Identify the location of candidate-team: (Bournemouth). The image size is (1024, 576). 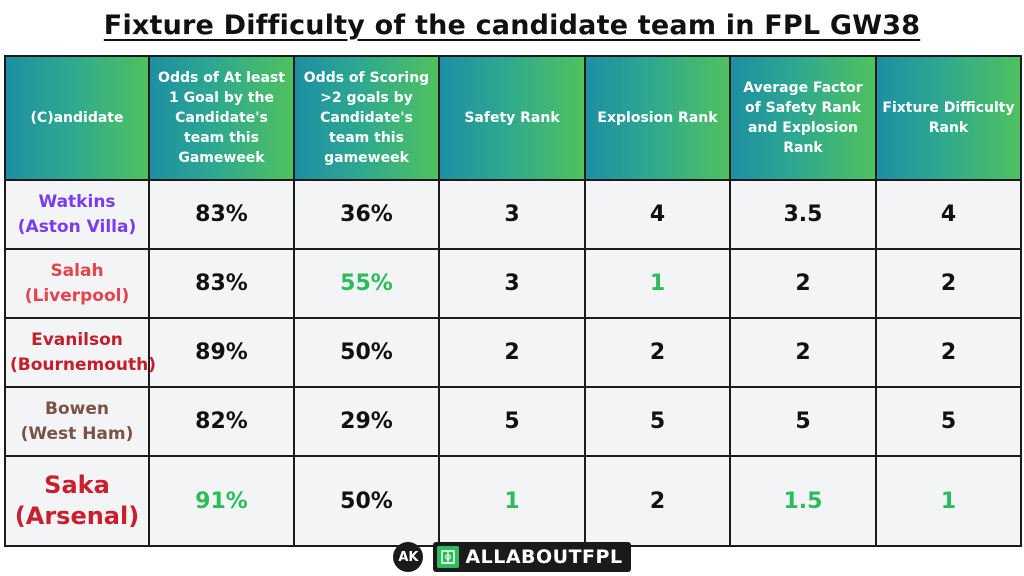
(83, 364).